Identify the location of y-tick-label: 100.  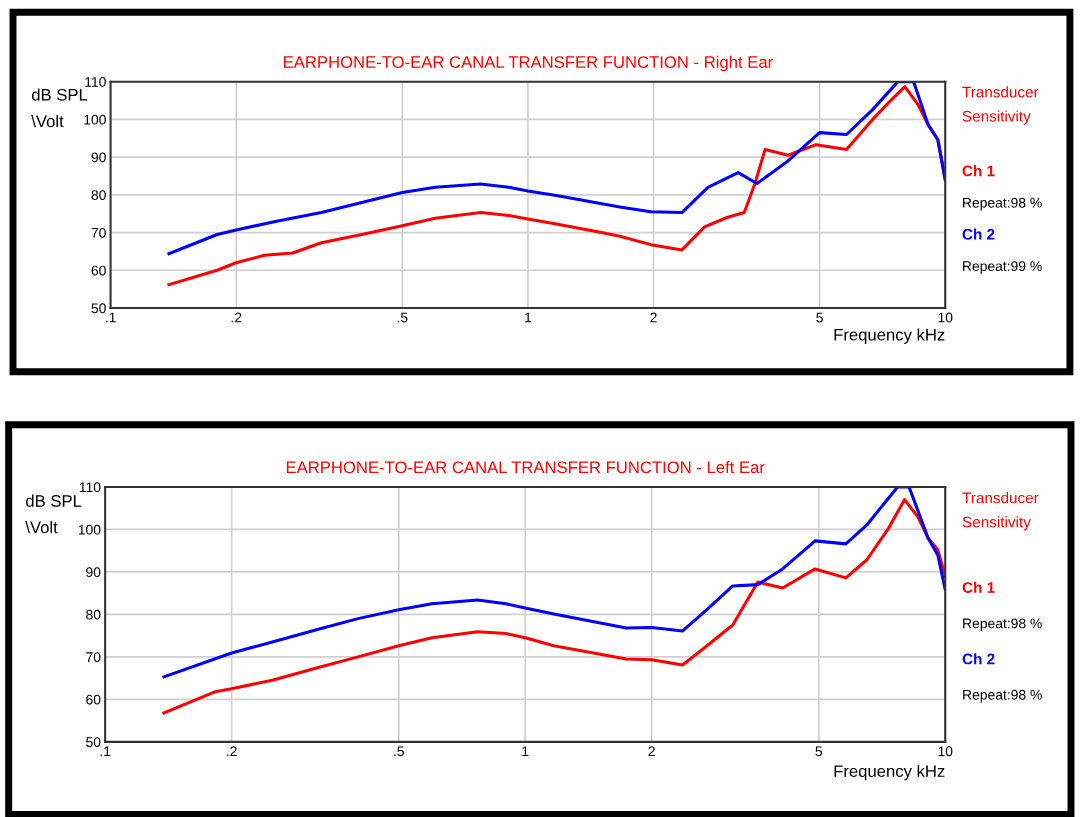
(95, 119).